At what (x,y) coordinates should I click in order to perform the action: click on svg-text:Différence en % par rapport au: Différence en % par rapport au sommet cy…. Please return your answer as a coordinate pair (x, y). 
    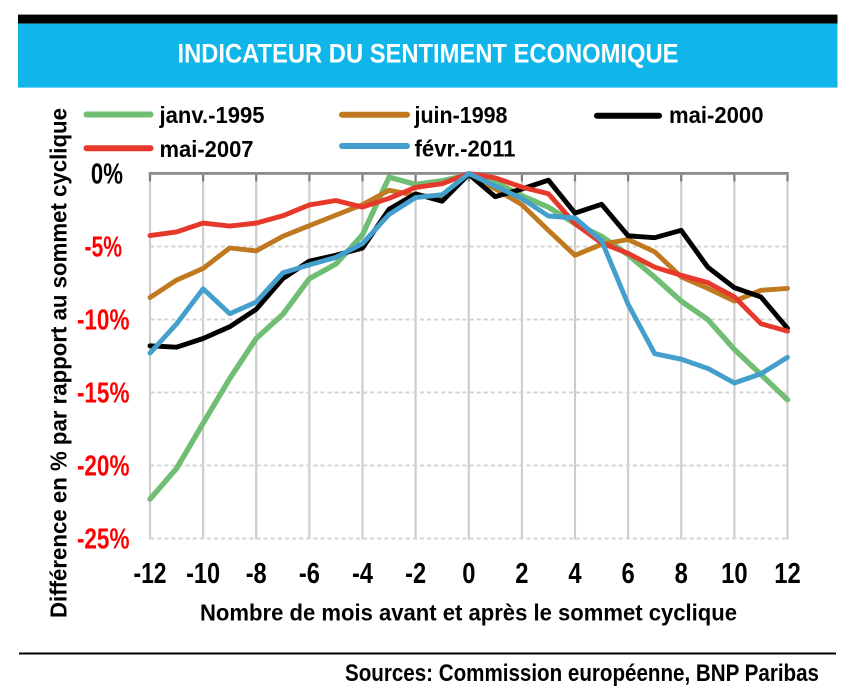
    Looking at the image, I should click on (59, 363).